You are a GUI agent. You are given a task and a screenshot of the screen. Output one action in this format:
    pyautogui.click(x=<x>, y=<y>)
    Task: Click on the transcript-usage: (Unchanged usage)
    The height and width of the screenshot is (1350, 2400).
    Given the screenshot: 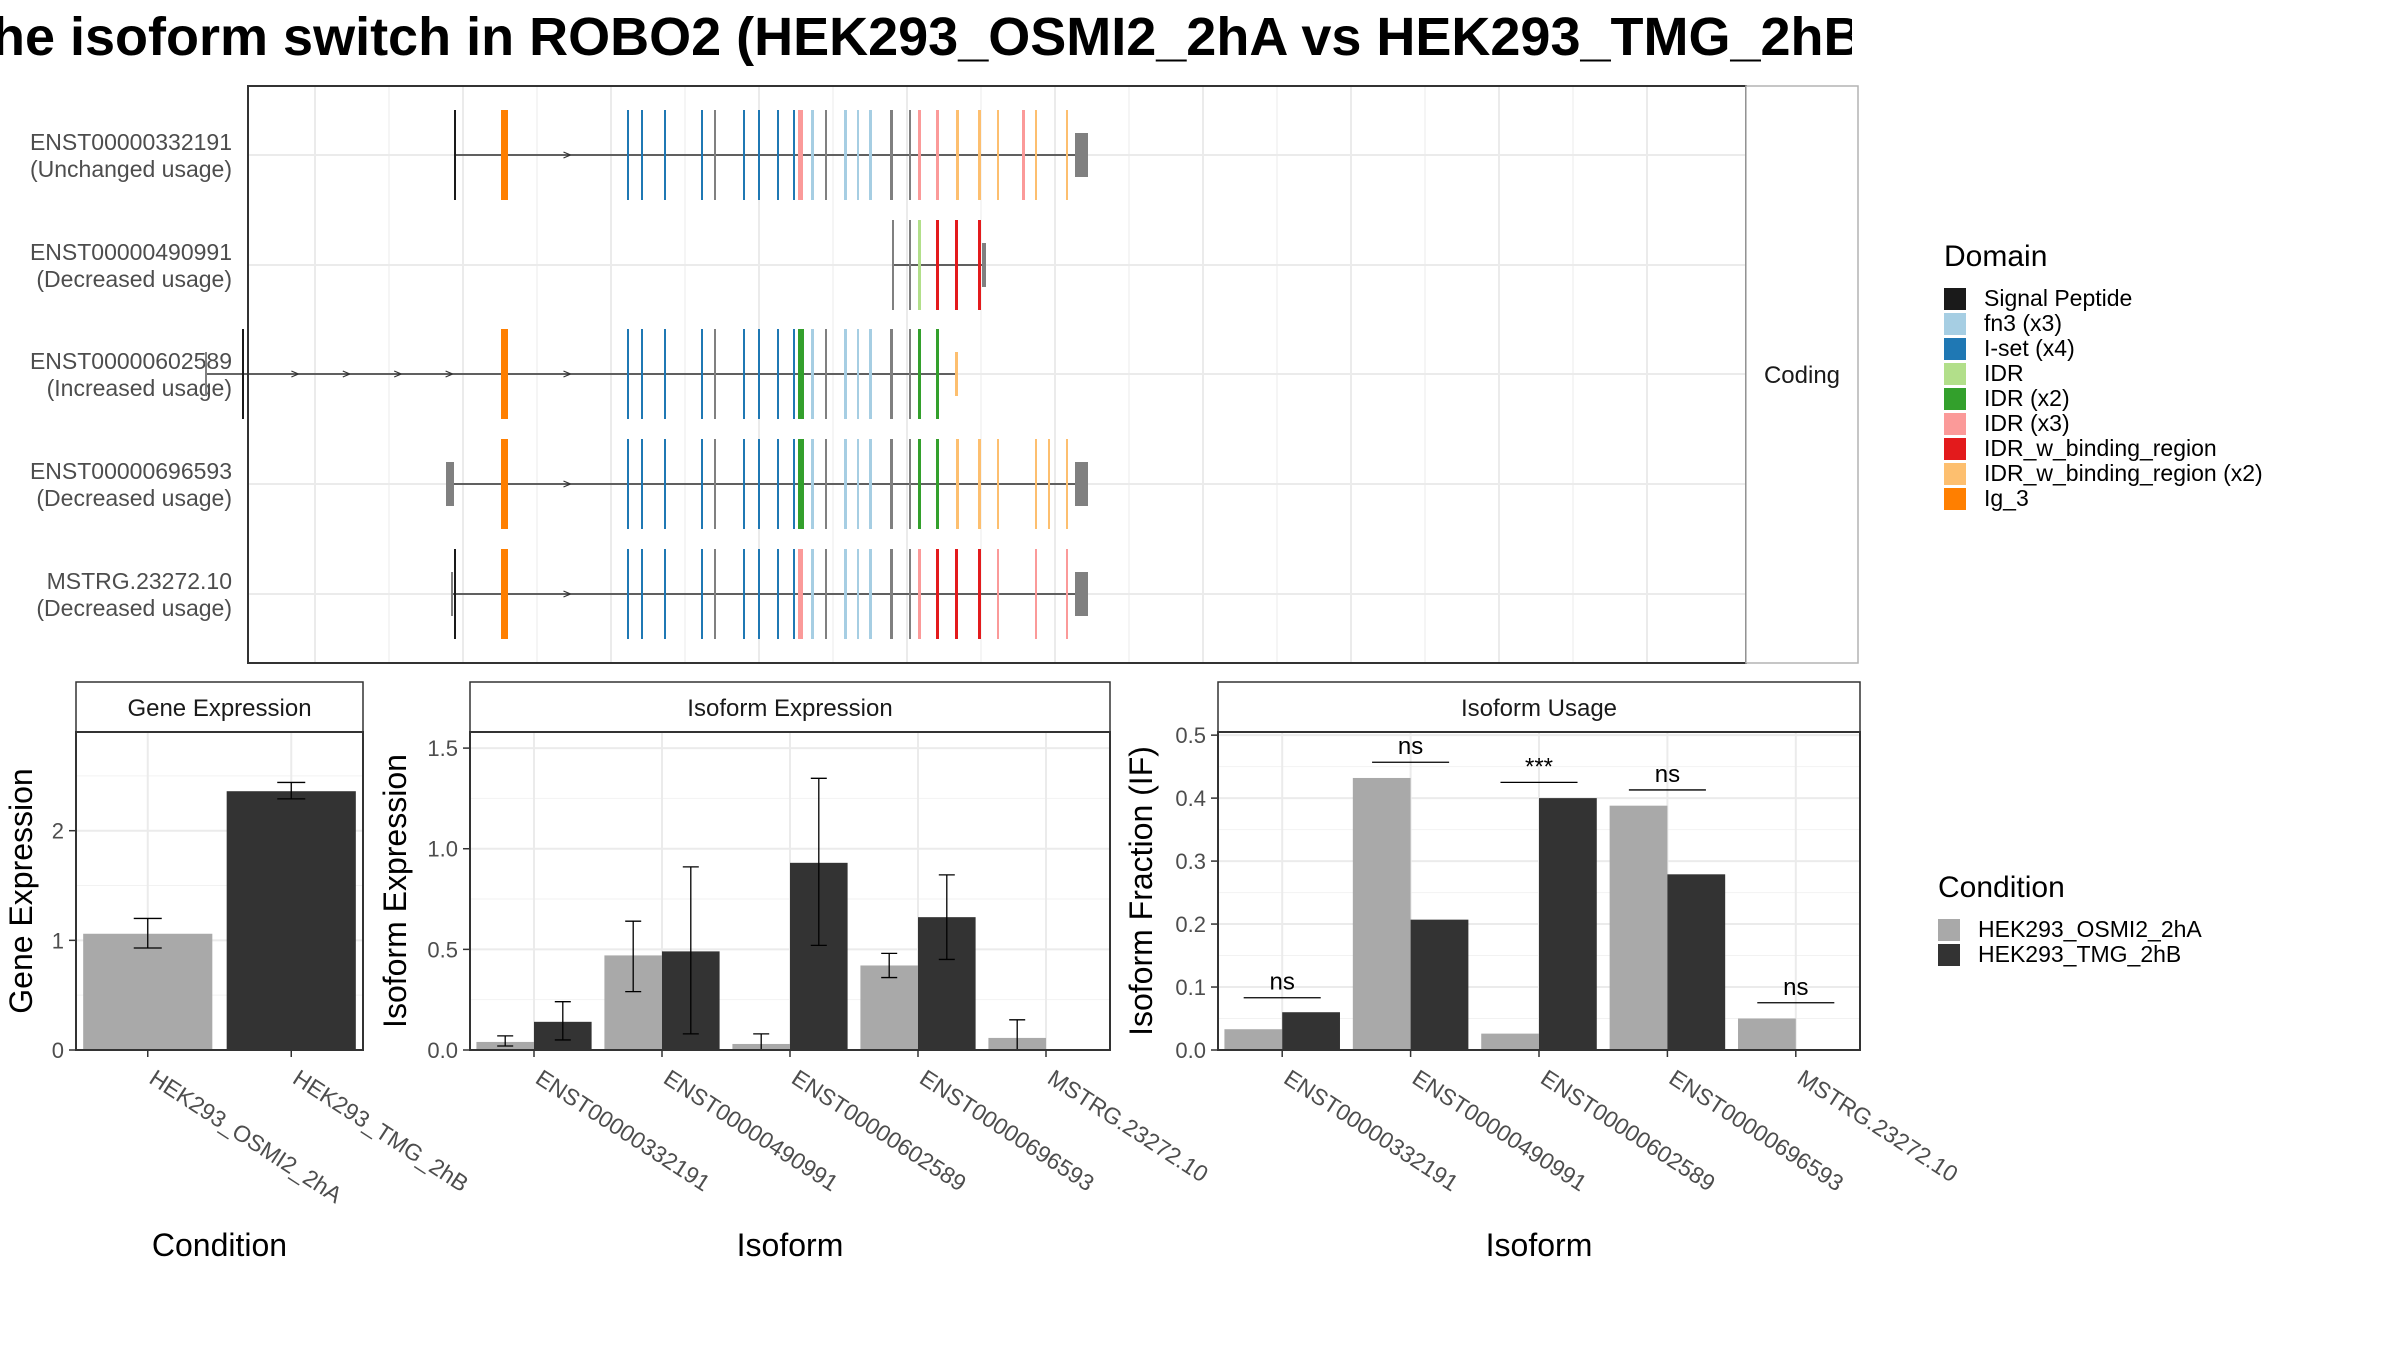 What is the action you would take?
    pyautogui.click(x=131, y=169)
    